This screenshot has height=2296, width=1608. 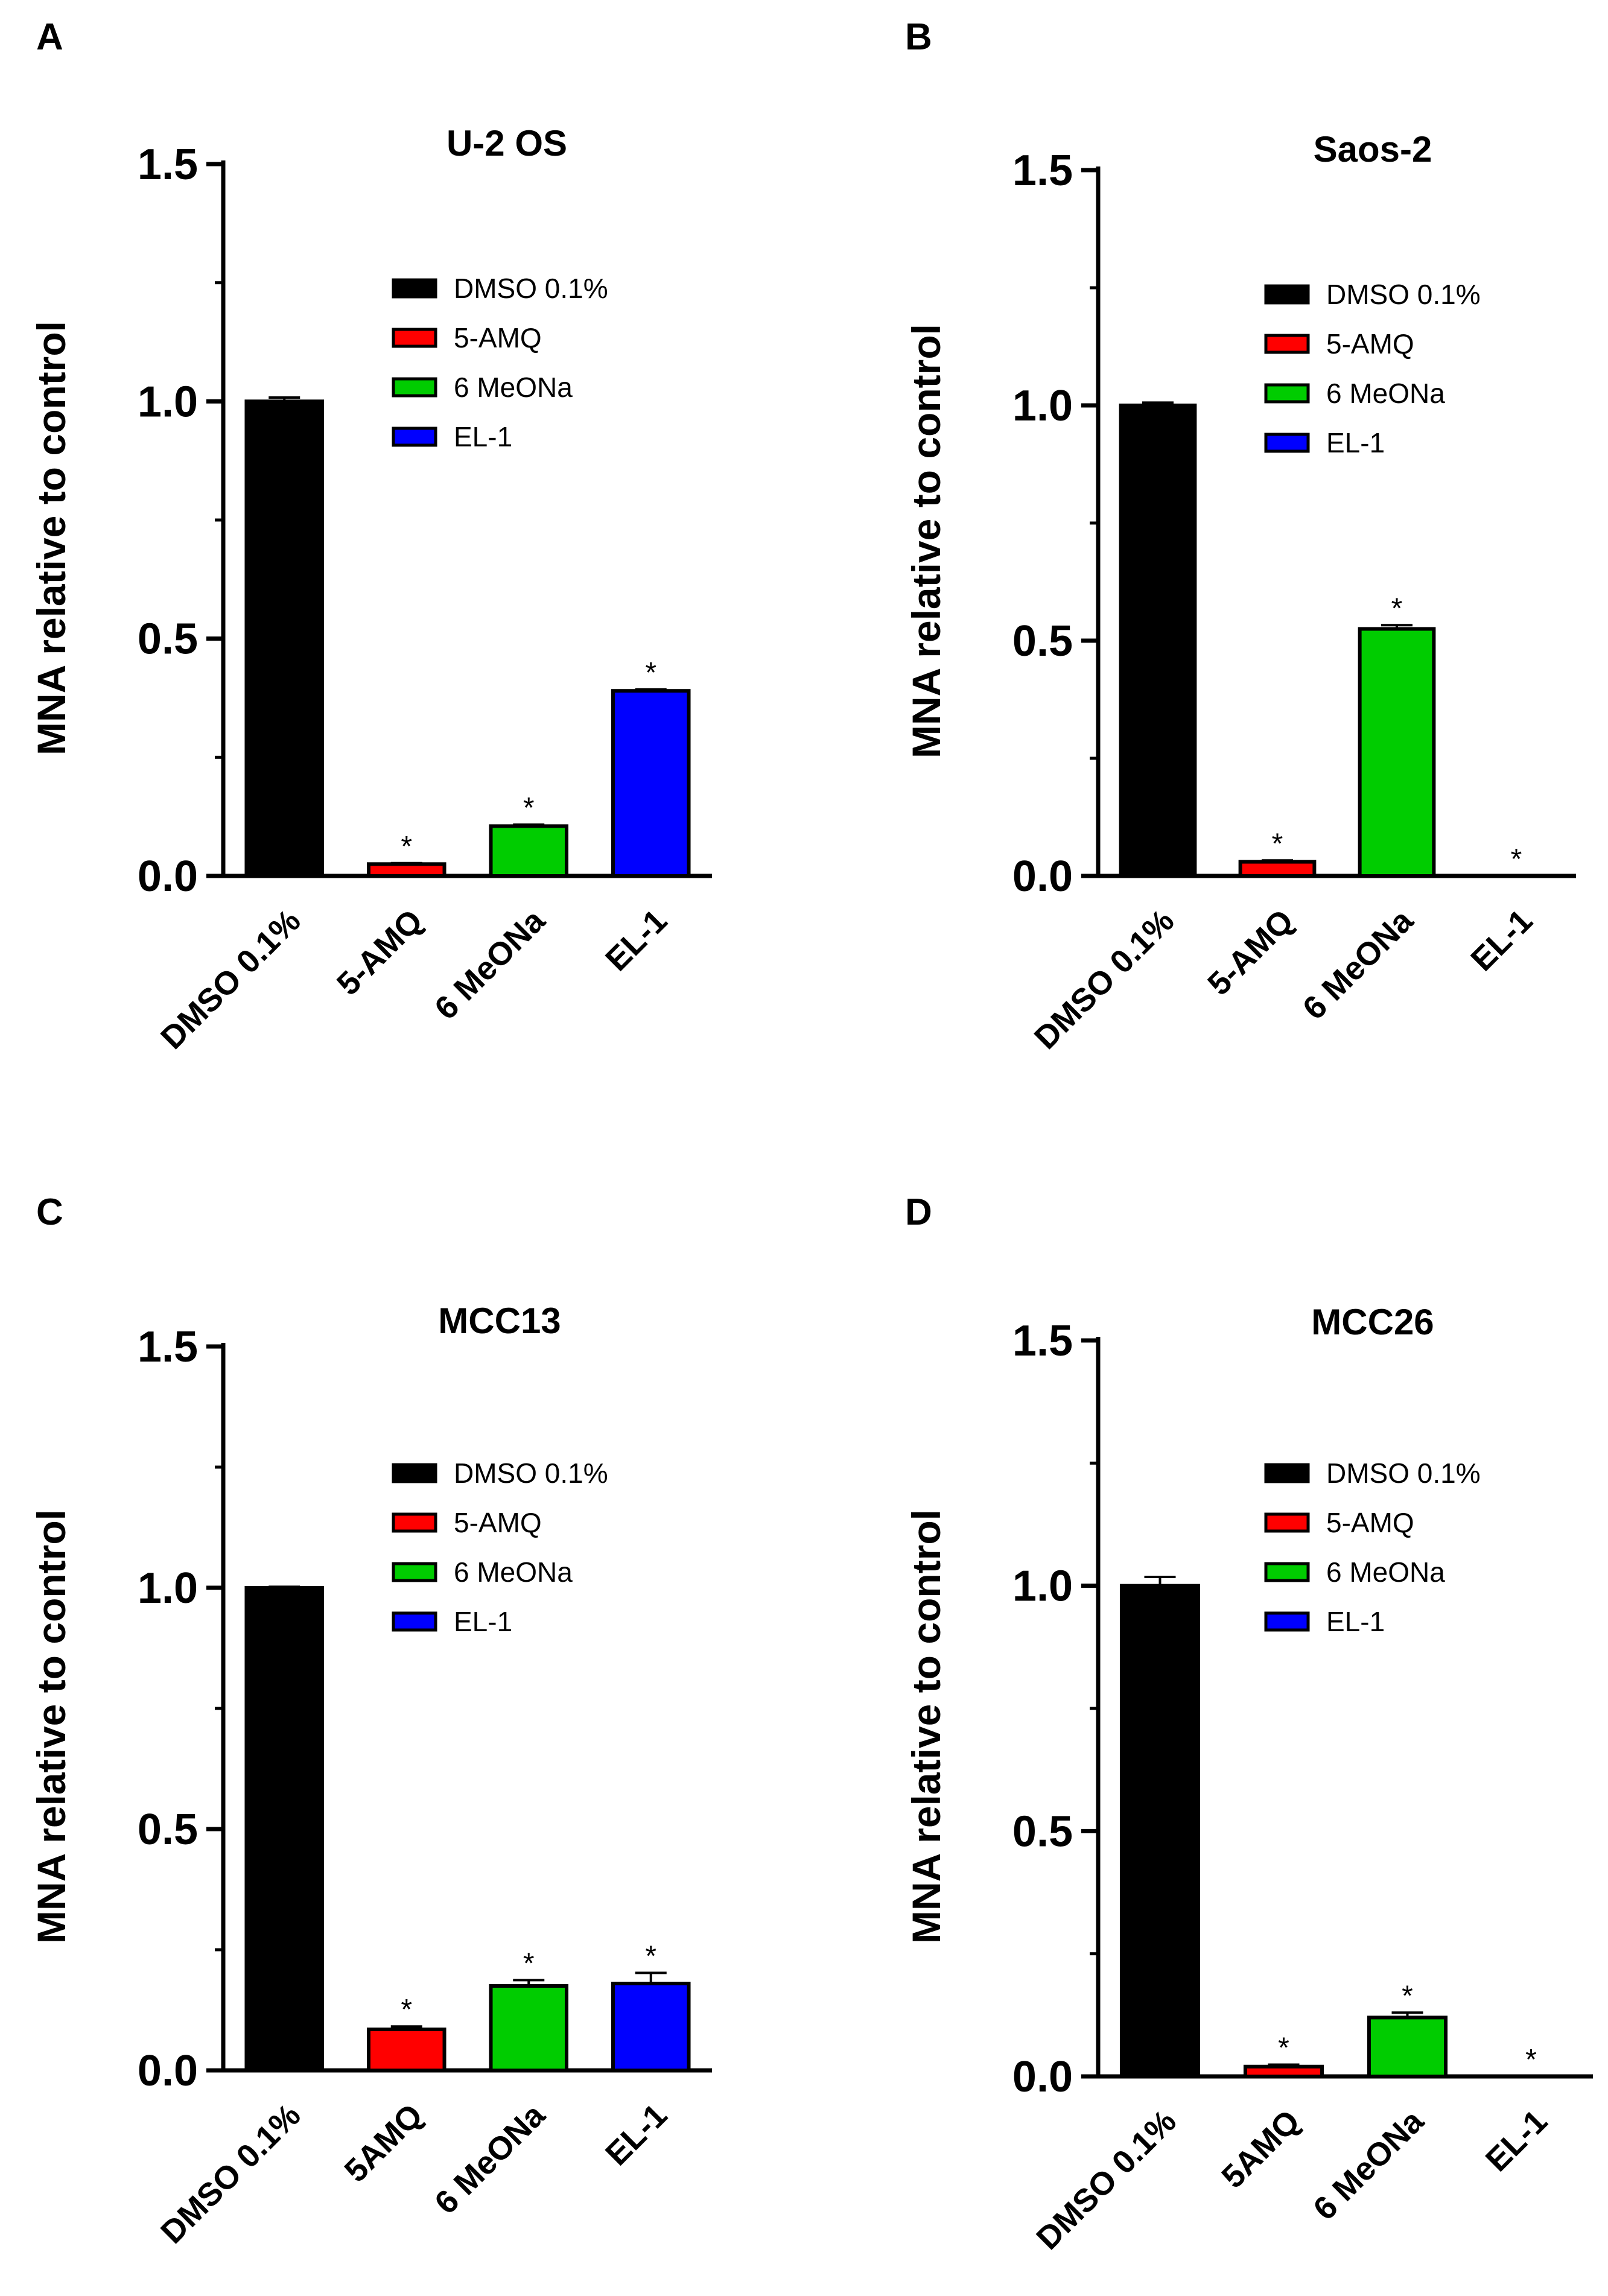 I want to click on x-tick-label: 5AMQ, so click(x=1261, y=2149).